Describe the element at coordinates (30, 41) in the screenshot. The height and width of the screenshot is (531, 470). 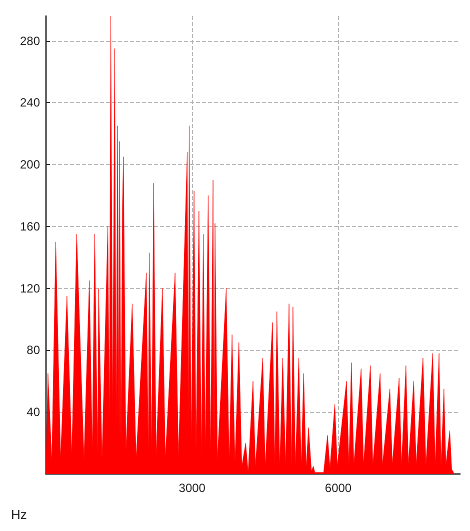
I see `y-tick-label: 280` at that location.